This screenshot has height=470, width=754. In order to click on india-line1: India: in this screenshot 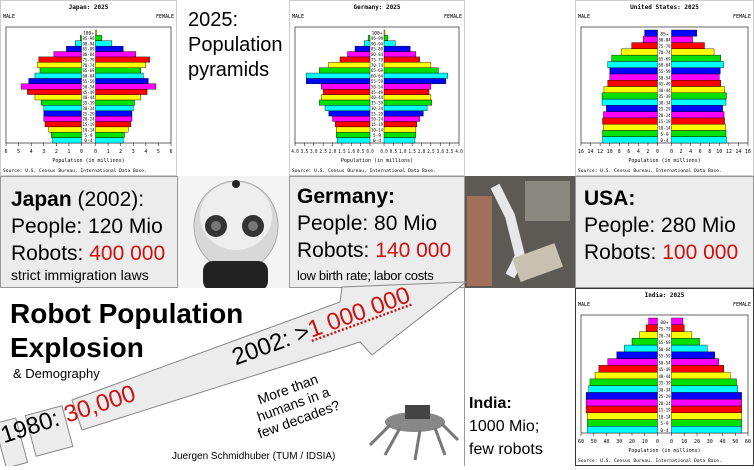, I will do `click(490, 403)`.